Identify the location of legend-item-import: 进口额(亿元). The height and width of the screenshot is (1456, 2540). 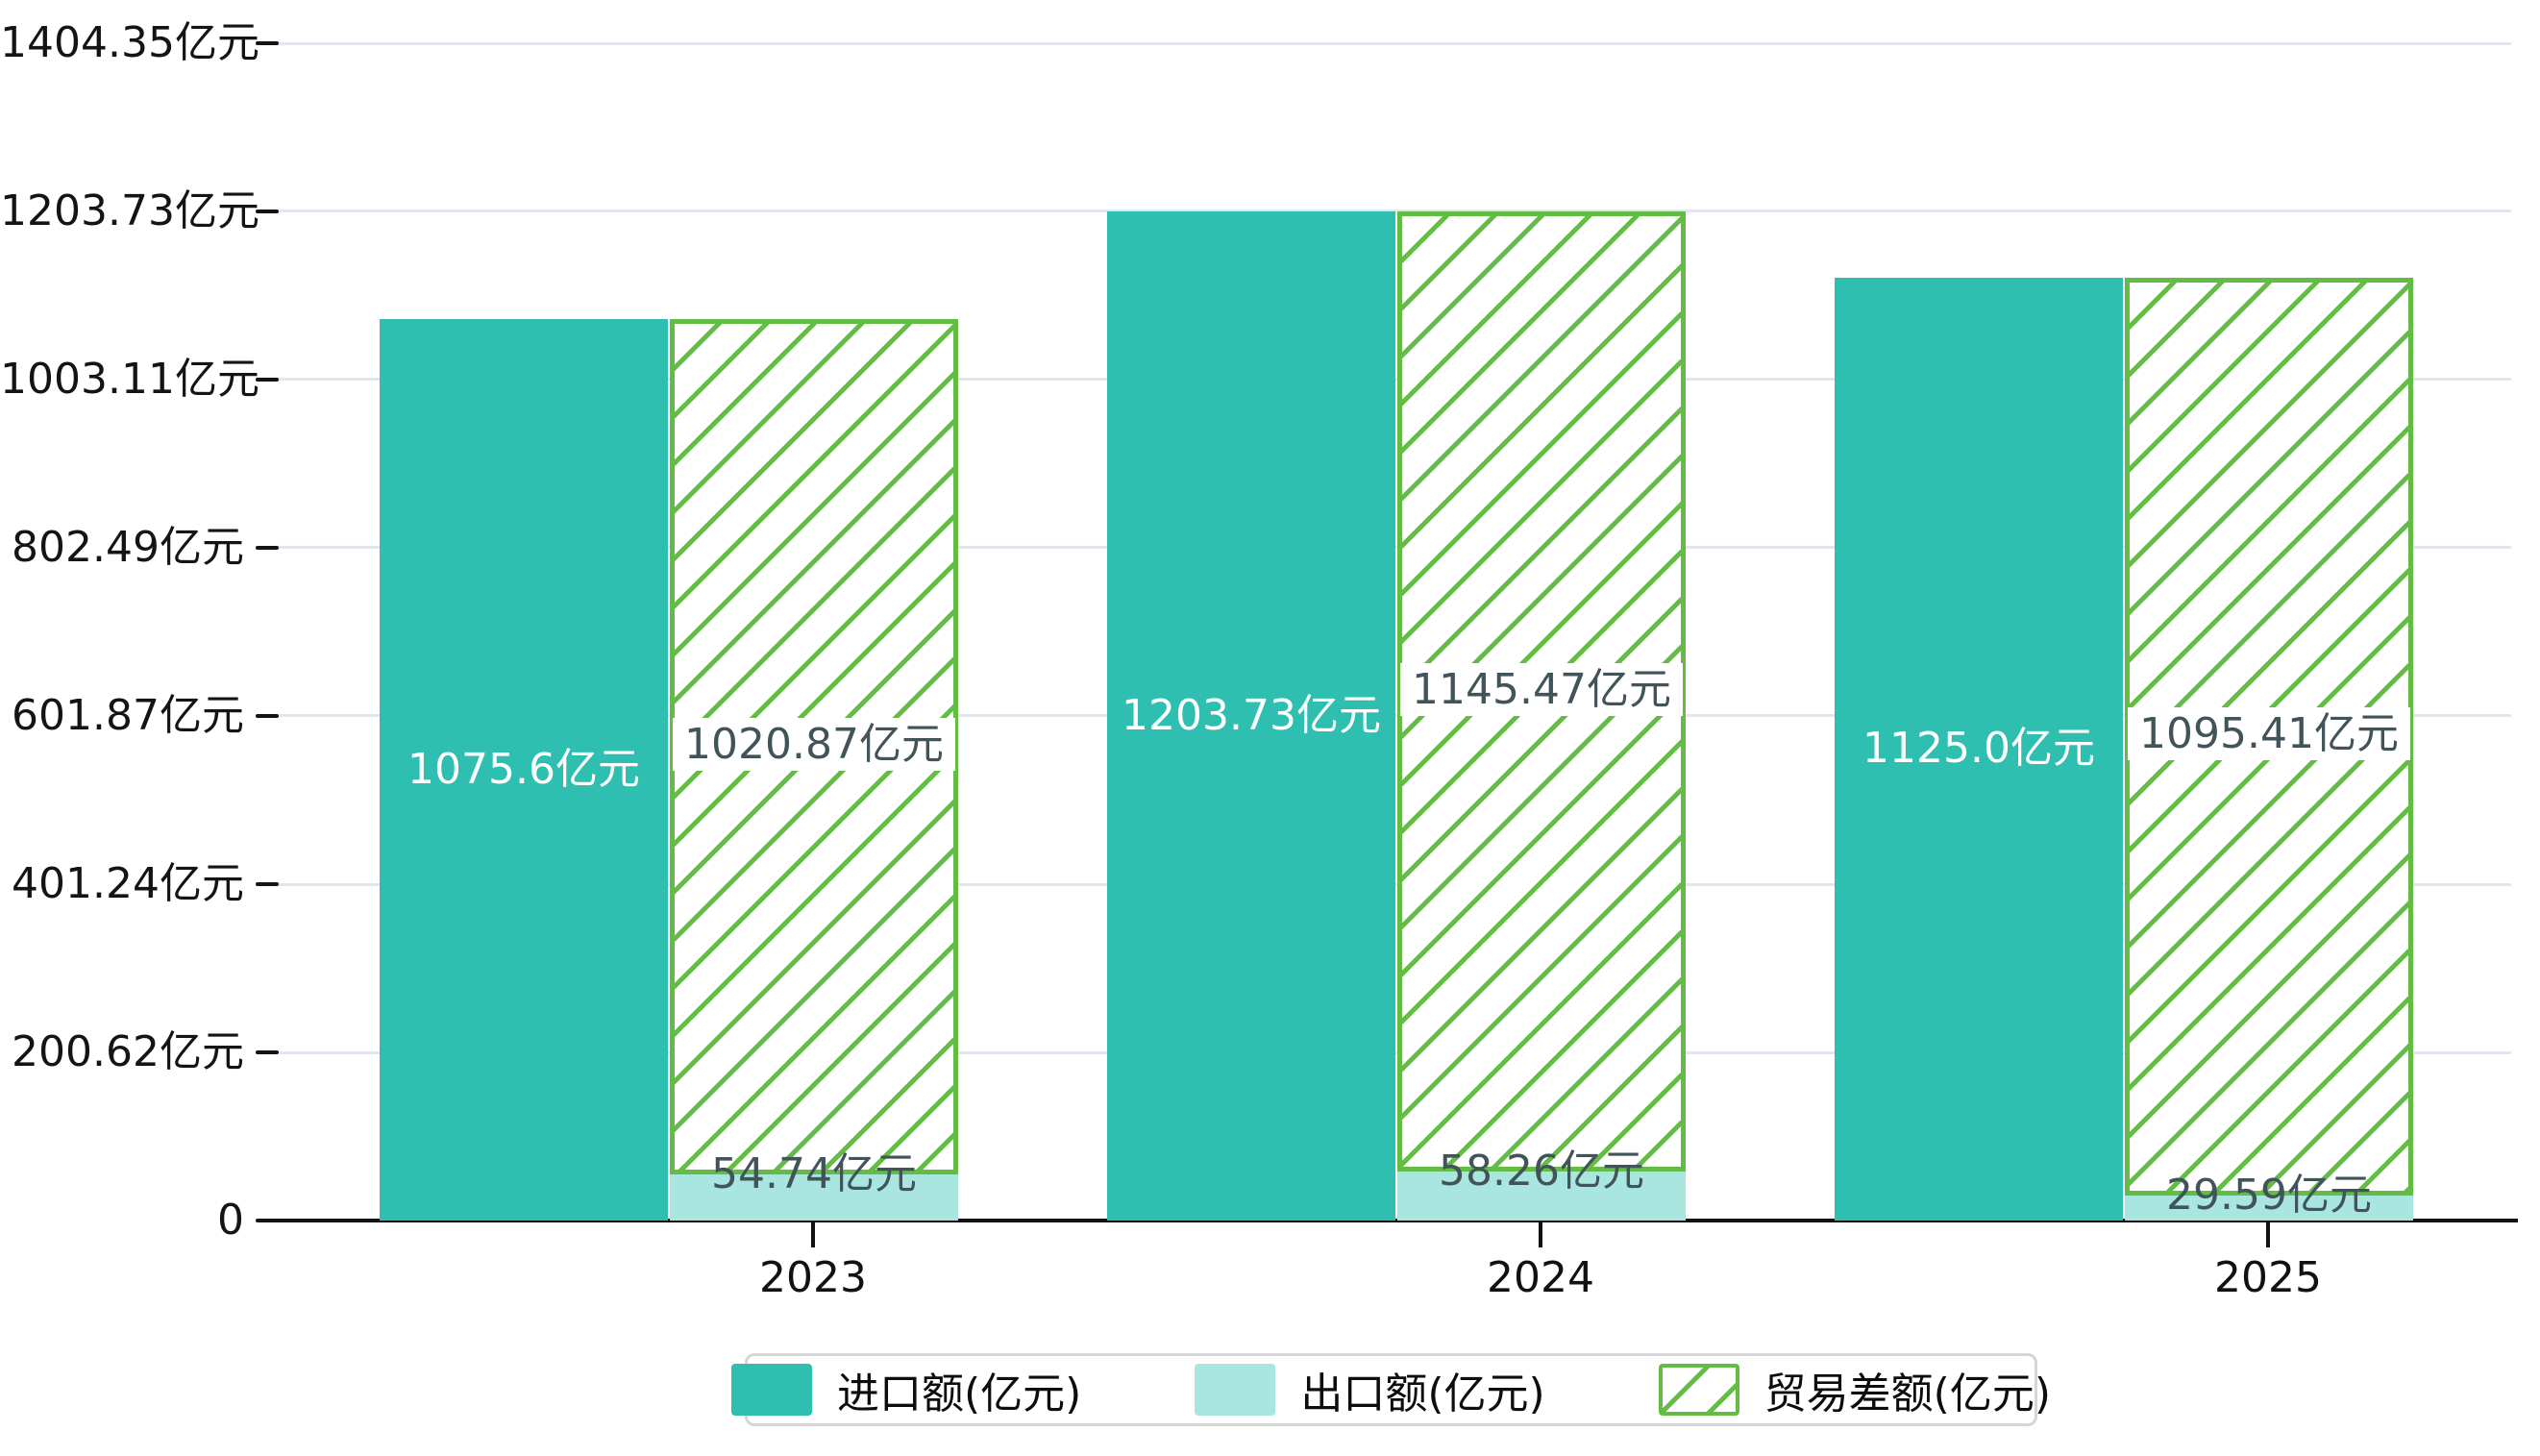
(906, 1390).